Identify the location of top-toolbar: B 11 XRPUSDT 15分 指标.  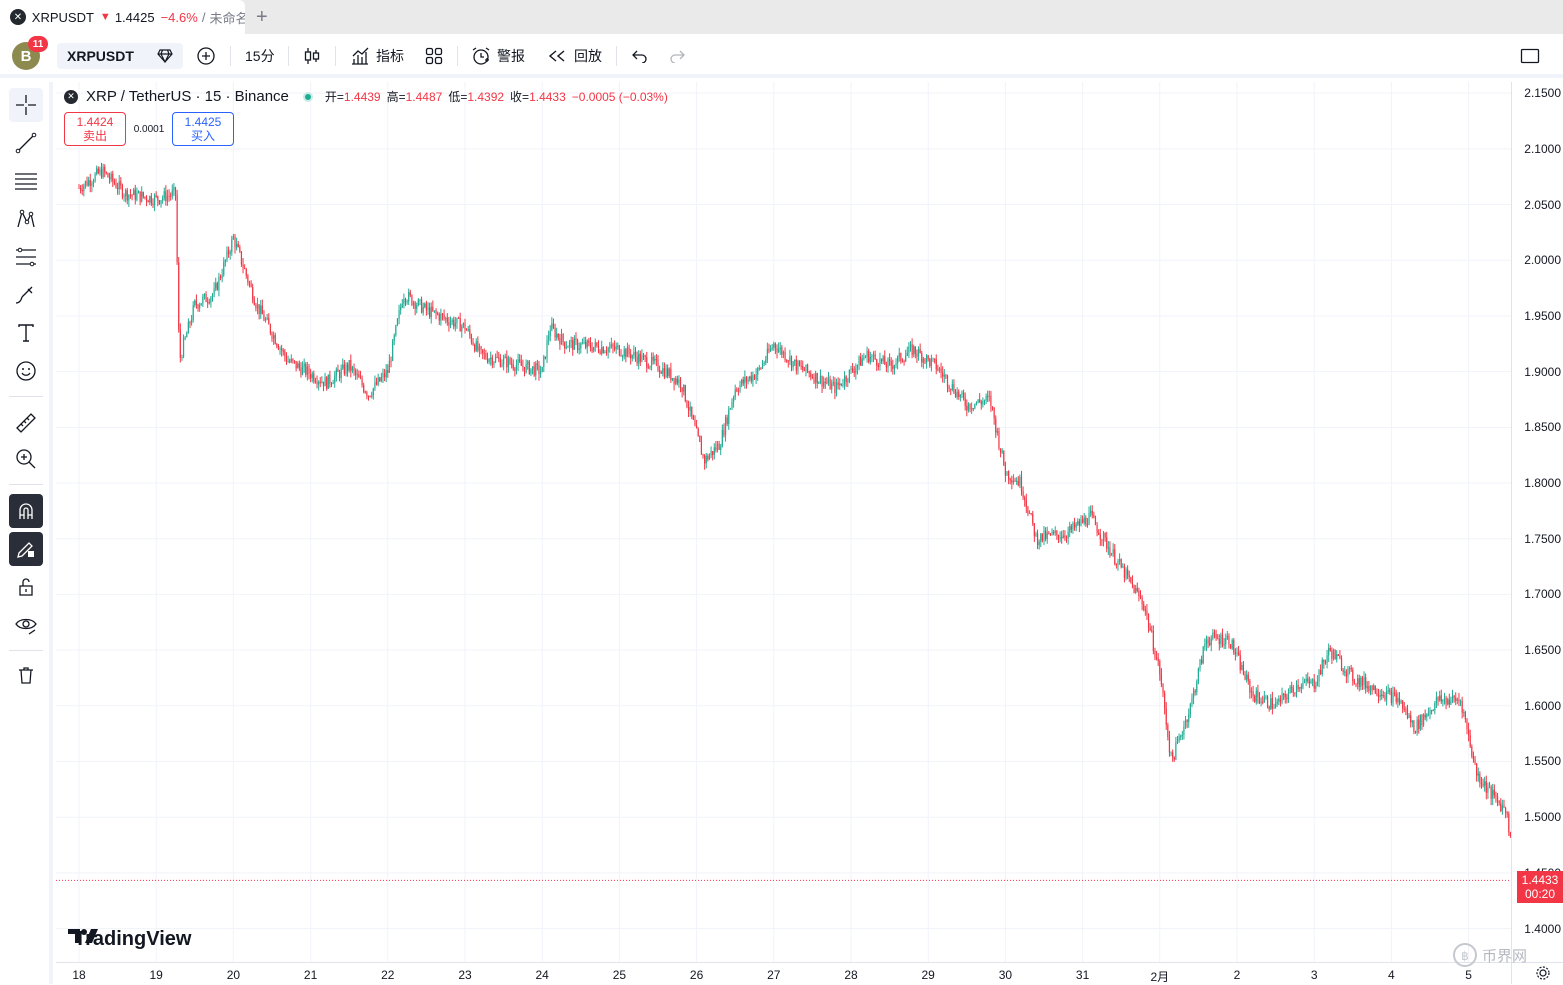
(781, 56).